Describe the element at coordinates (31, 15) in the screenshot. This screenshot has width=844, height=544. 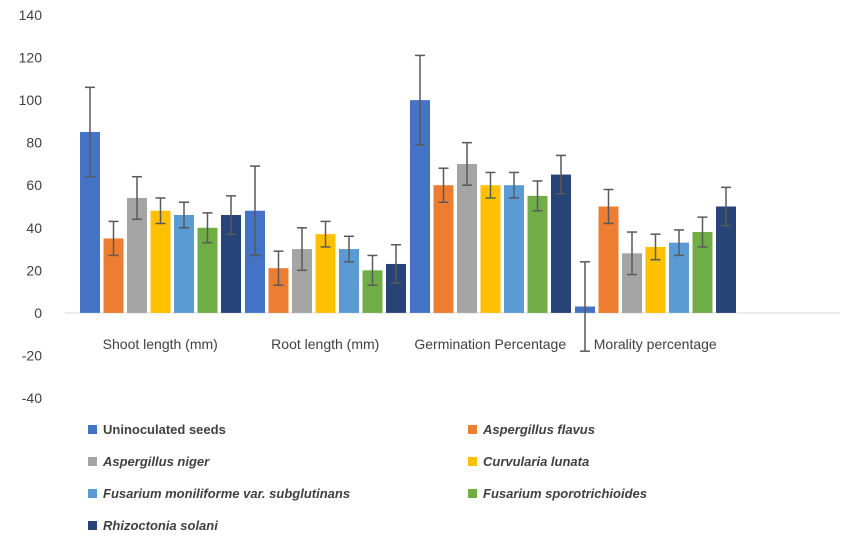
I see `y-tick-label: 140` at that location.